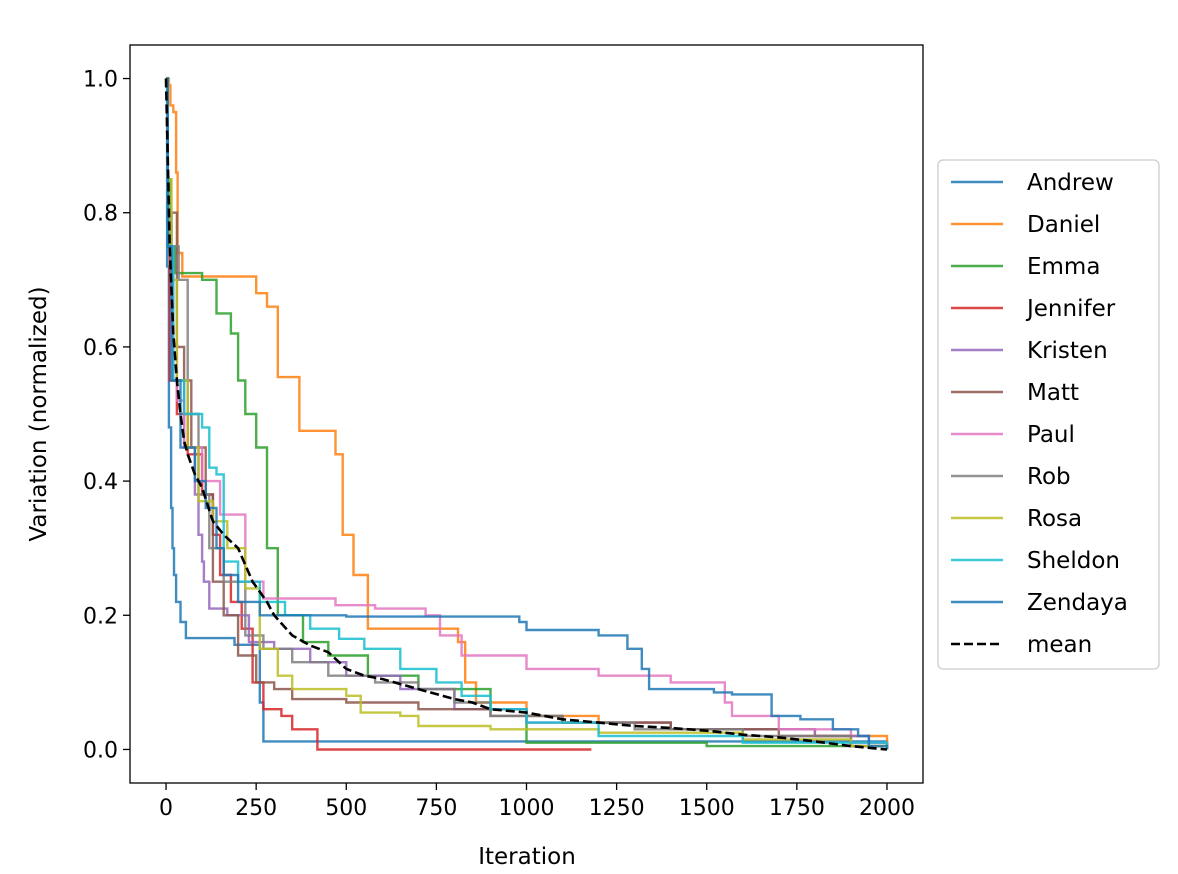  Describe the element at coordinates (39, 413) in the screenshot. I see `y-axis-label: Variation (normalized)` at that location.